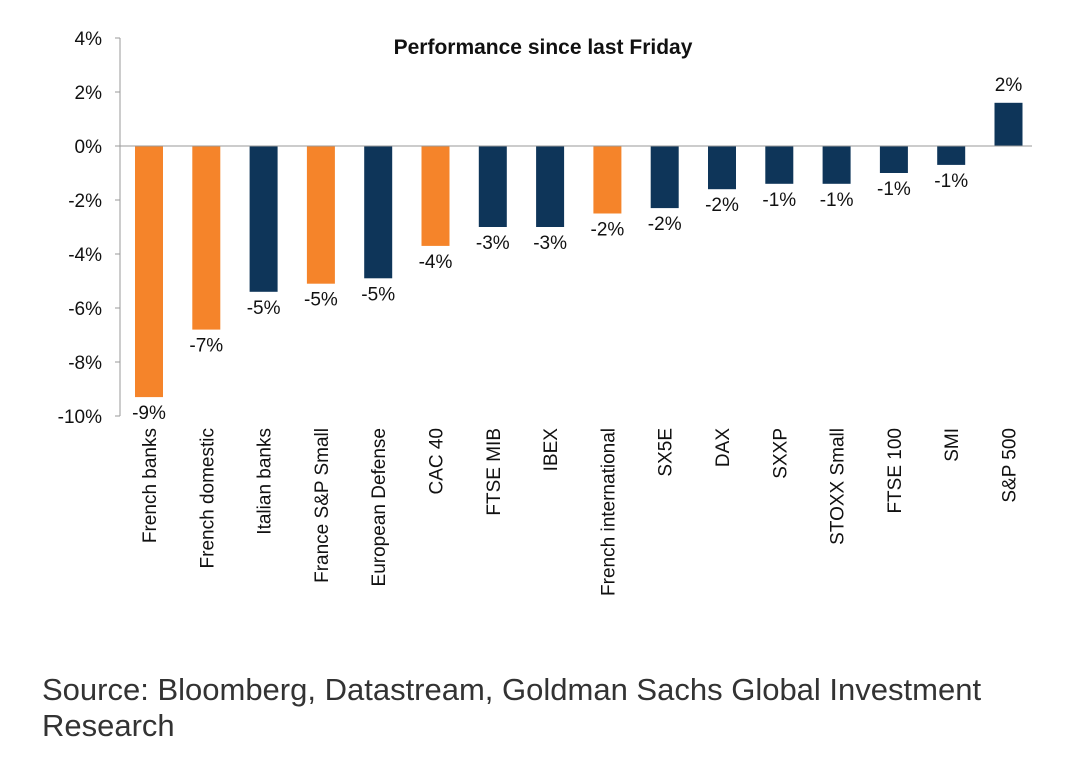 The image size is (1077, 761). I want to click on category-label: S&P 500, so click(1010, 465).